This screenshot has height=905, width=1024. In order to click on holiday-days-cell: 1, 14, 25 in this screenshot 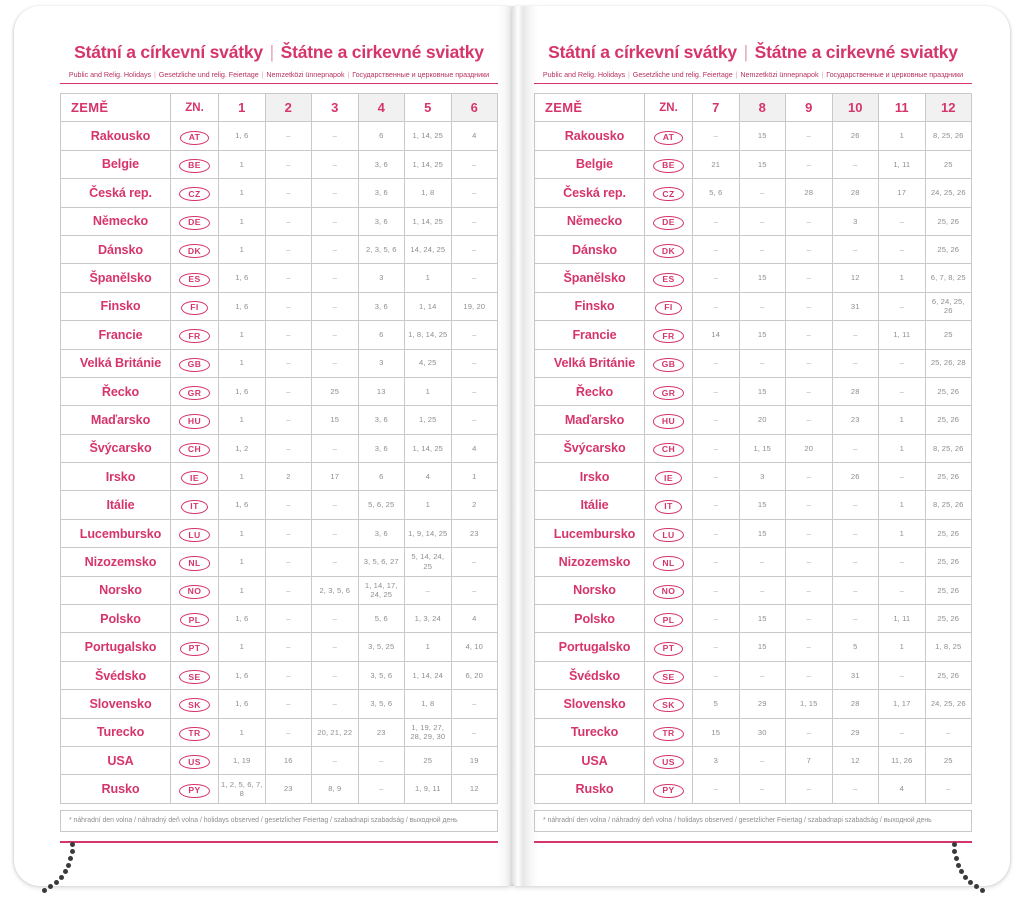, I will do `click(428, 164)`.